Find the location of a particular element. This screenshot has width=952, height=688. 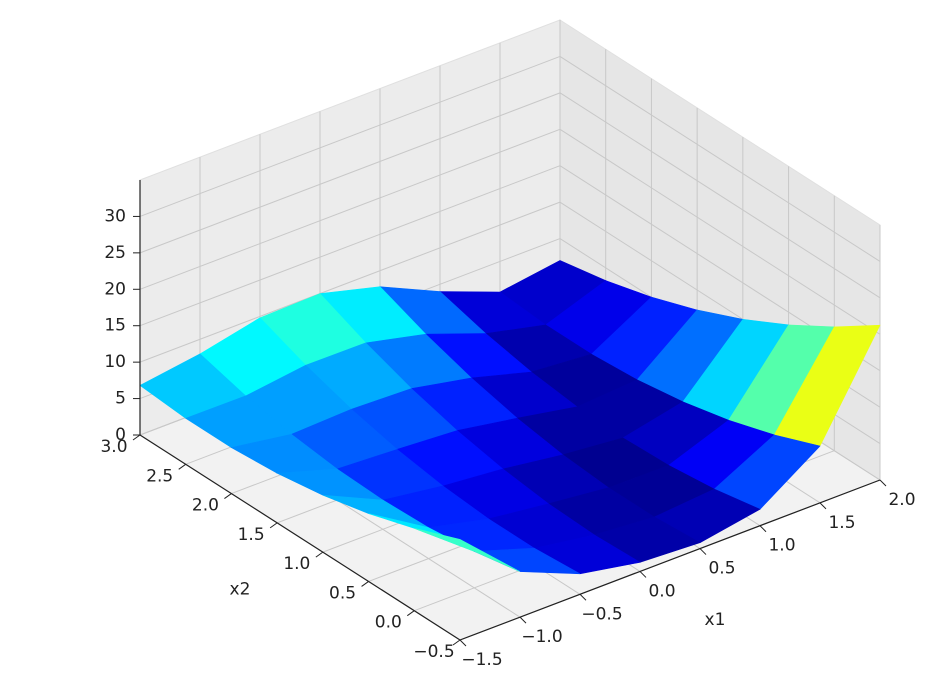

y-tick-label: 2.5 is located at coordinates (159, 476).